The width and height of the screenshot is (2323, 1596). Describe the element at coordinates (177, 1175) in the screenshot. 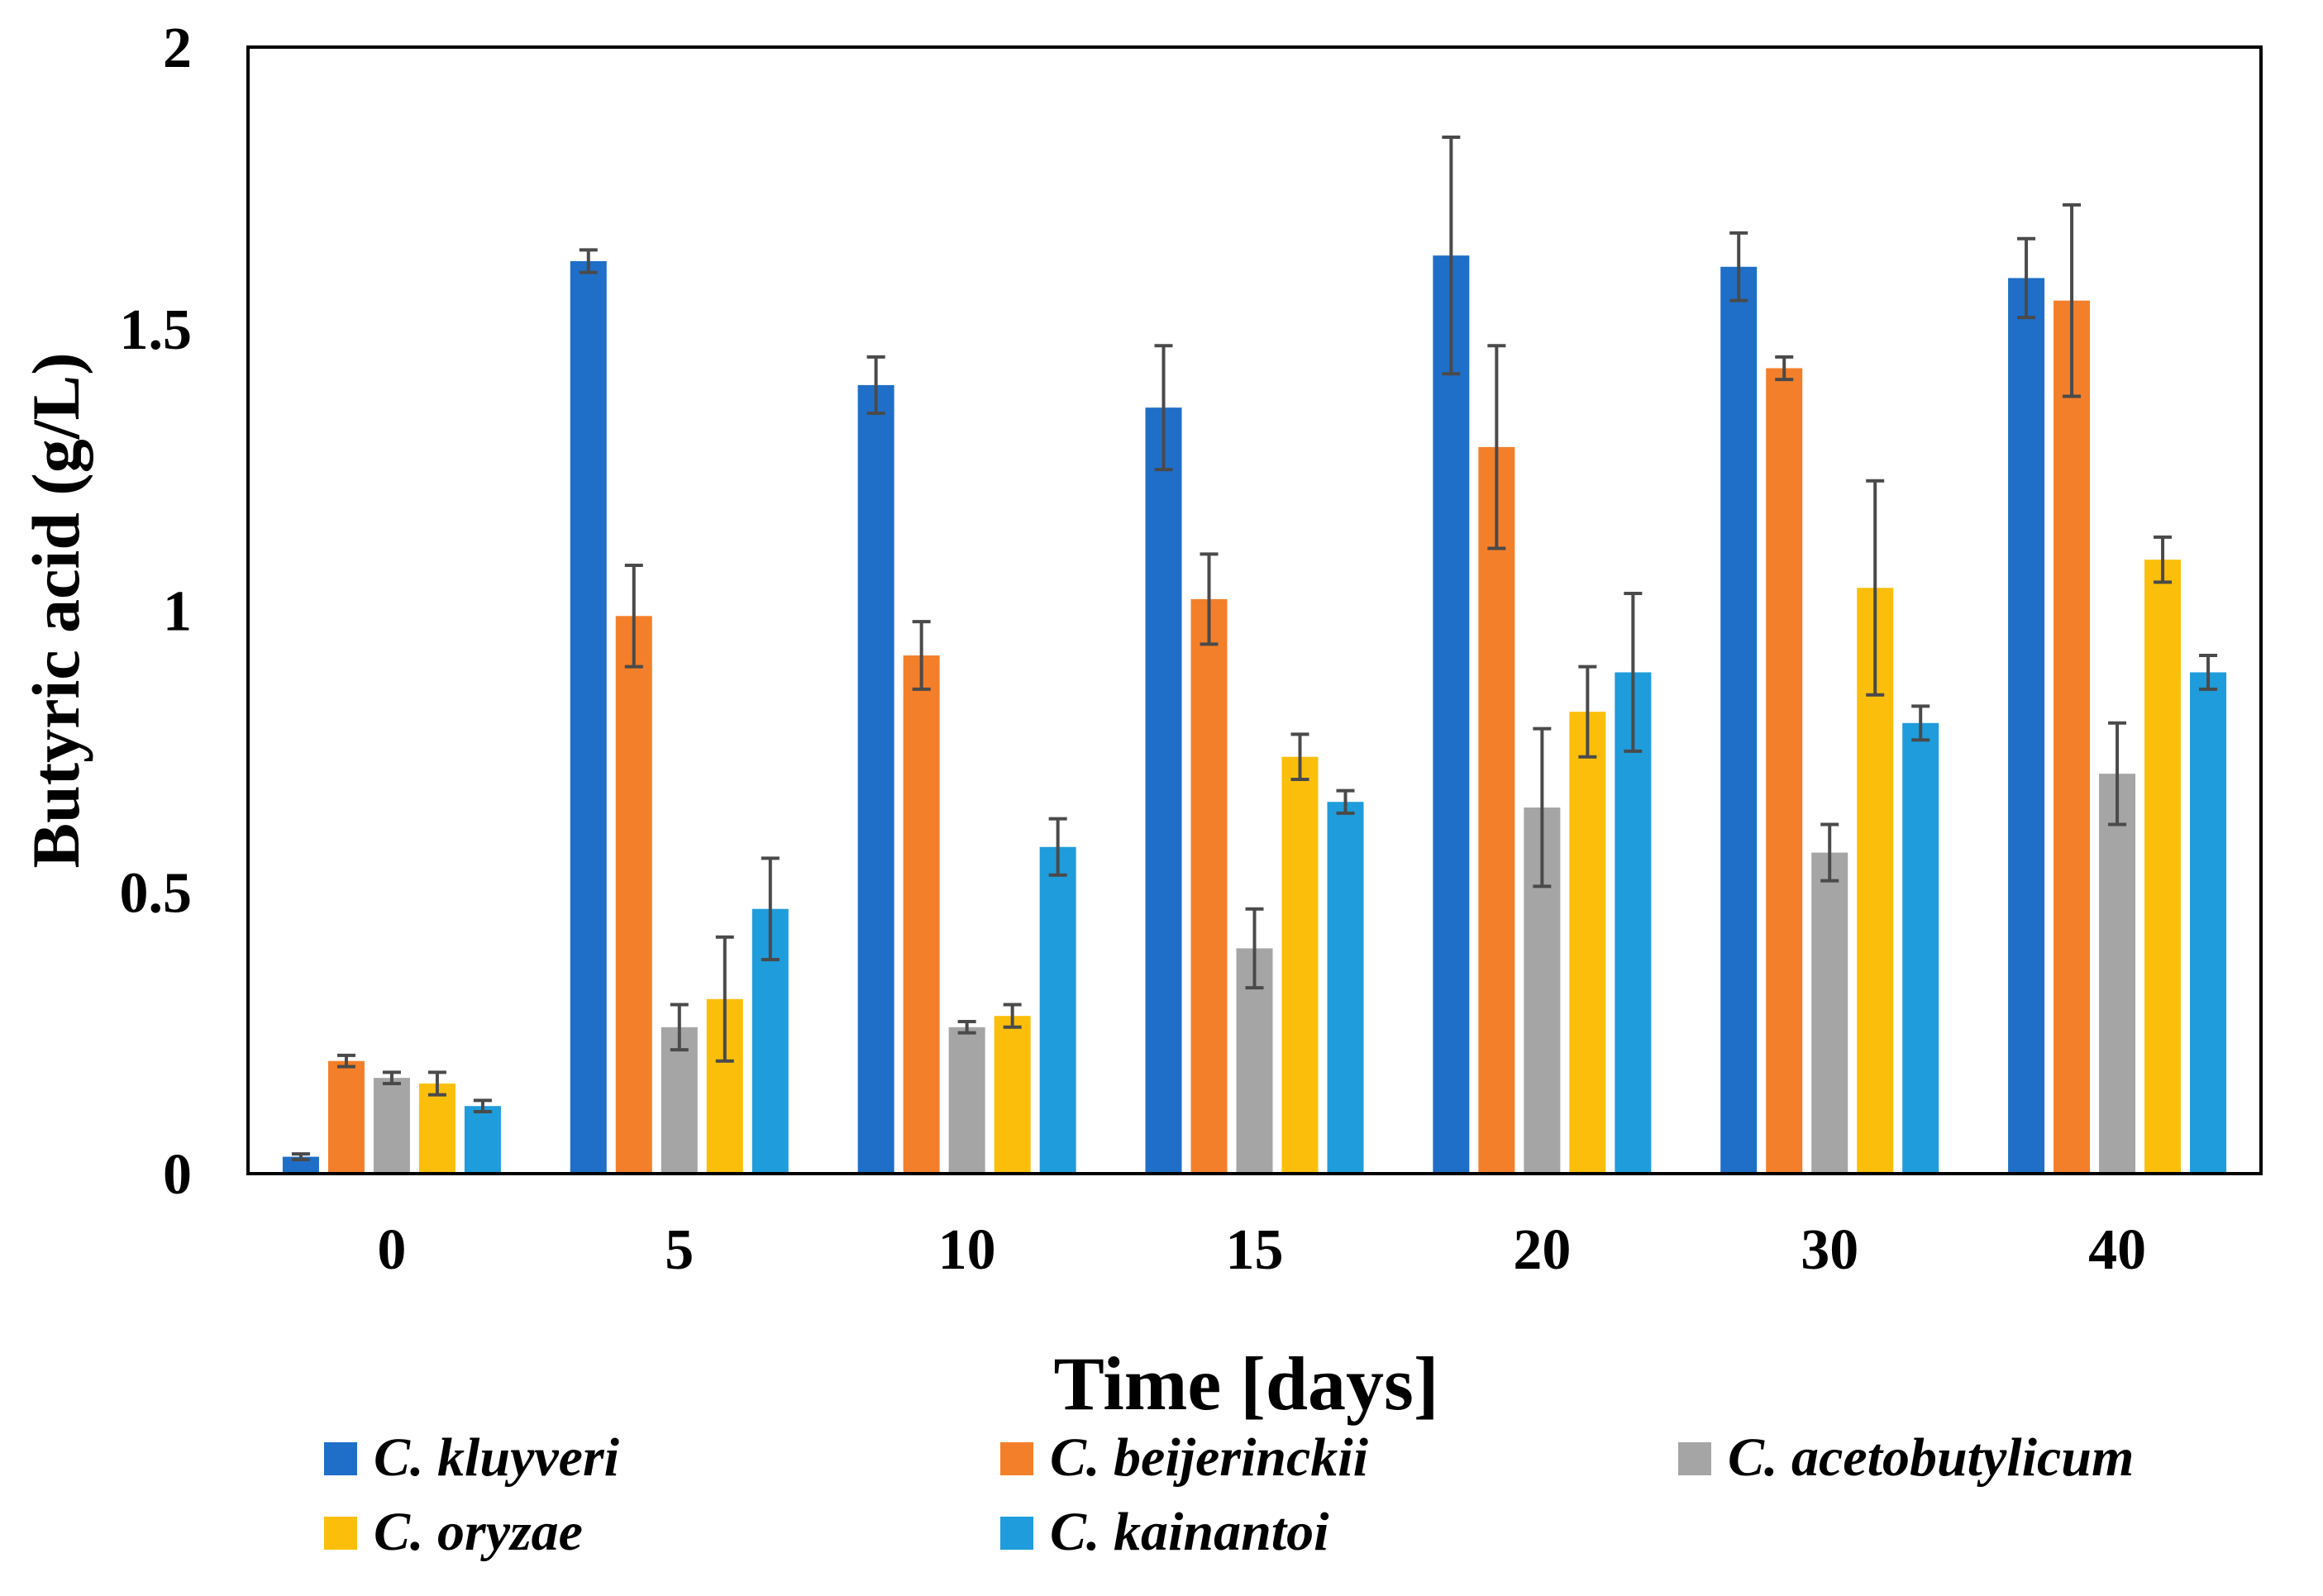

I see `y-tick-label: 0` at that location.